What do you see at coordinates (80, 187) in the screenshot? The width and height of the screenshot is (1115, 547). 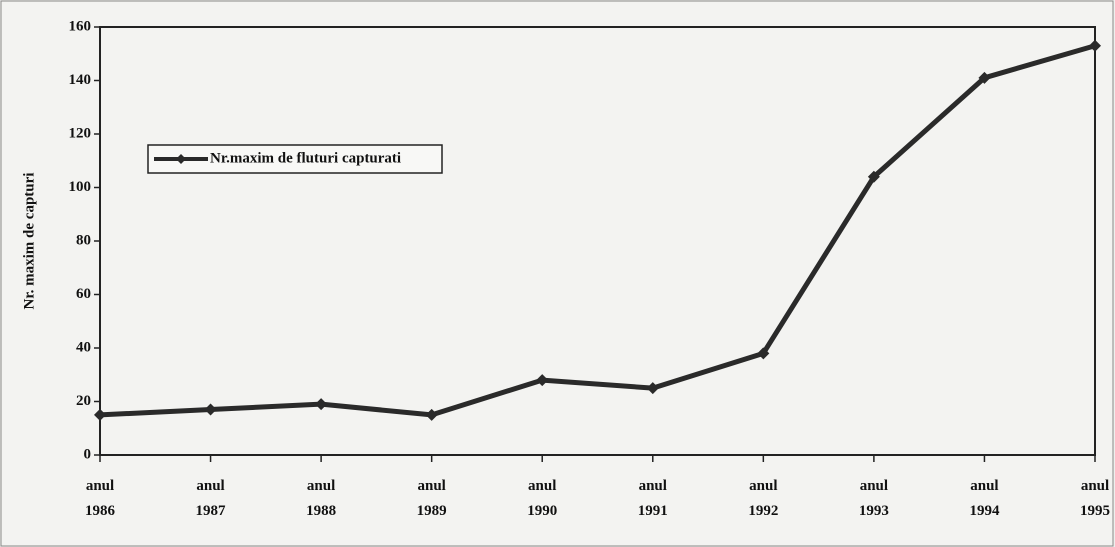 I see `y-tick-label: 100` at bounding box center [80, 187].